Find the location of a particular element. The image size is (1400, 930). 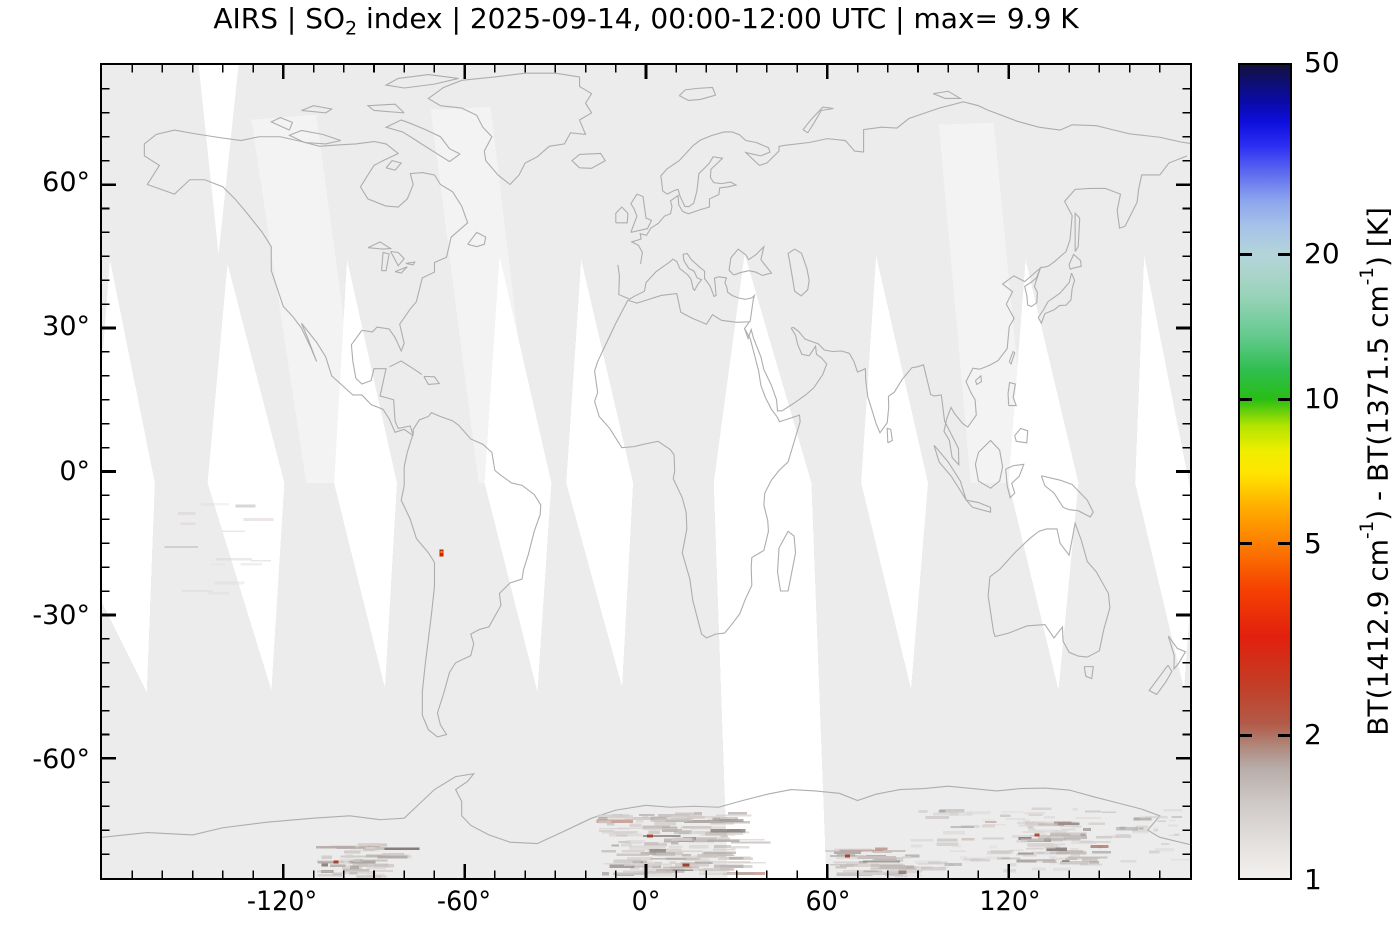

lat-tick-label: -30° is located at coordinates (61, 615).